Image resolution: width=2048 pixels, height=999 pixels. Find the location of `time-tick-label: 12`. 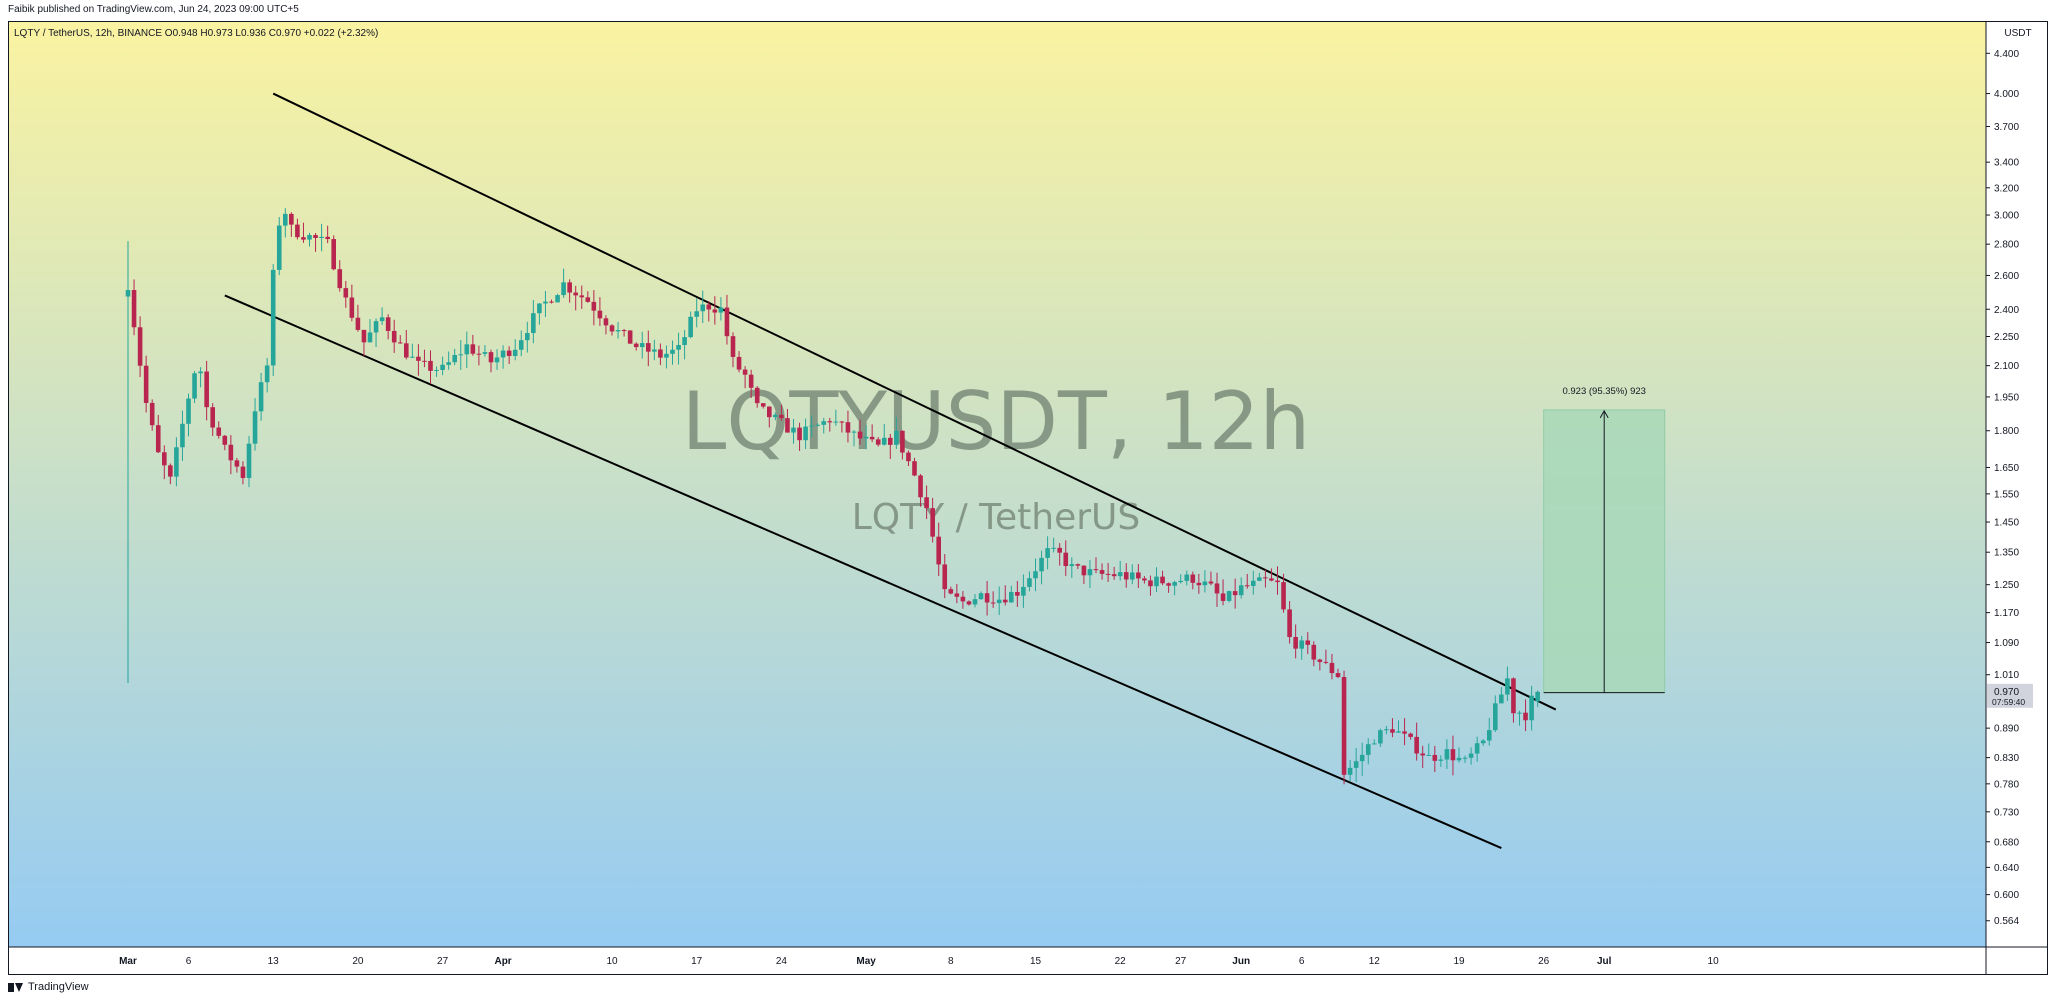

time-tick-label: 12 is located at coordinates (1375, 961).